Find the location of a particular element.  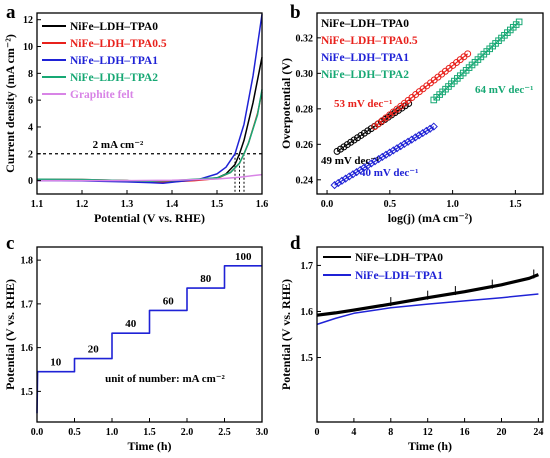

y-tick-label: 0.32 is located at coordinates (305, 38).